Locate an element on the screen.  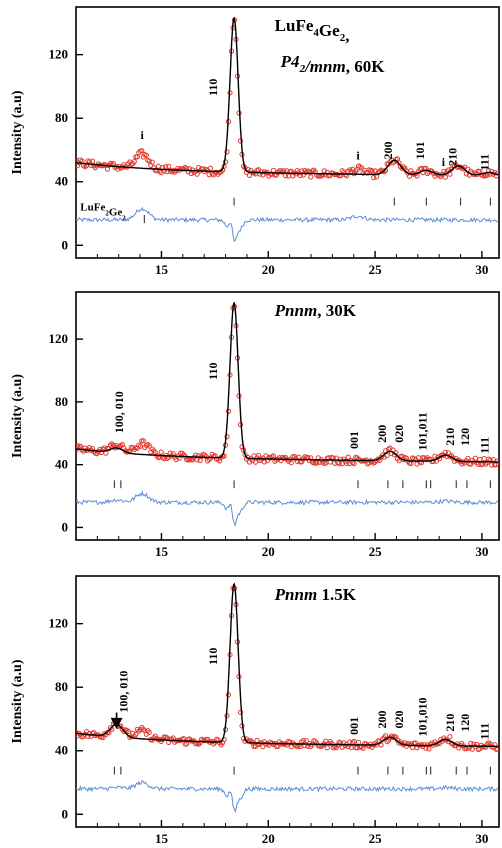
peak-index-label: 101 is located at coordinates (420, 150).